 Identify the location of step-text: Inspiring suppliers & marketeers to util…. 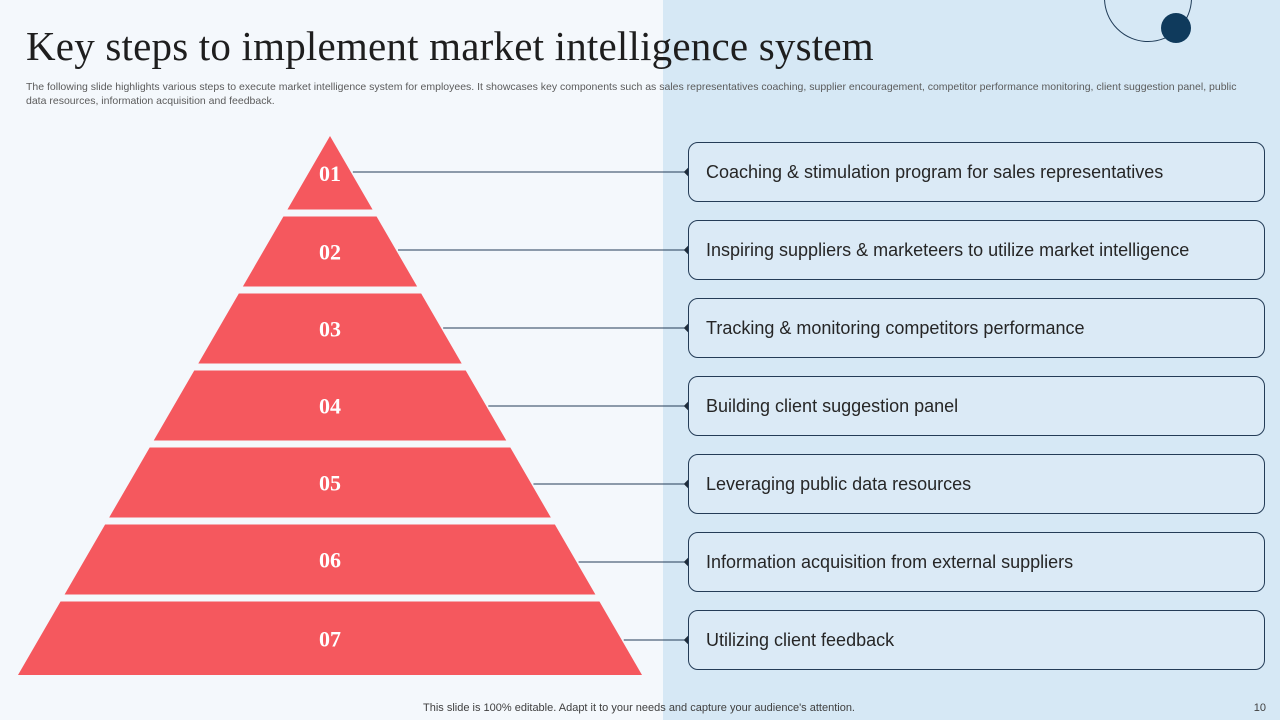
(948, 249).